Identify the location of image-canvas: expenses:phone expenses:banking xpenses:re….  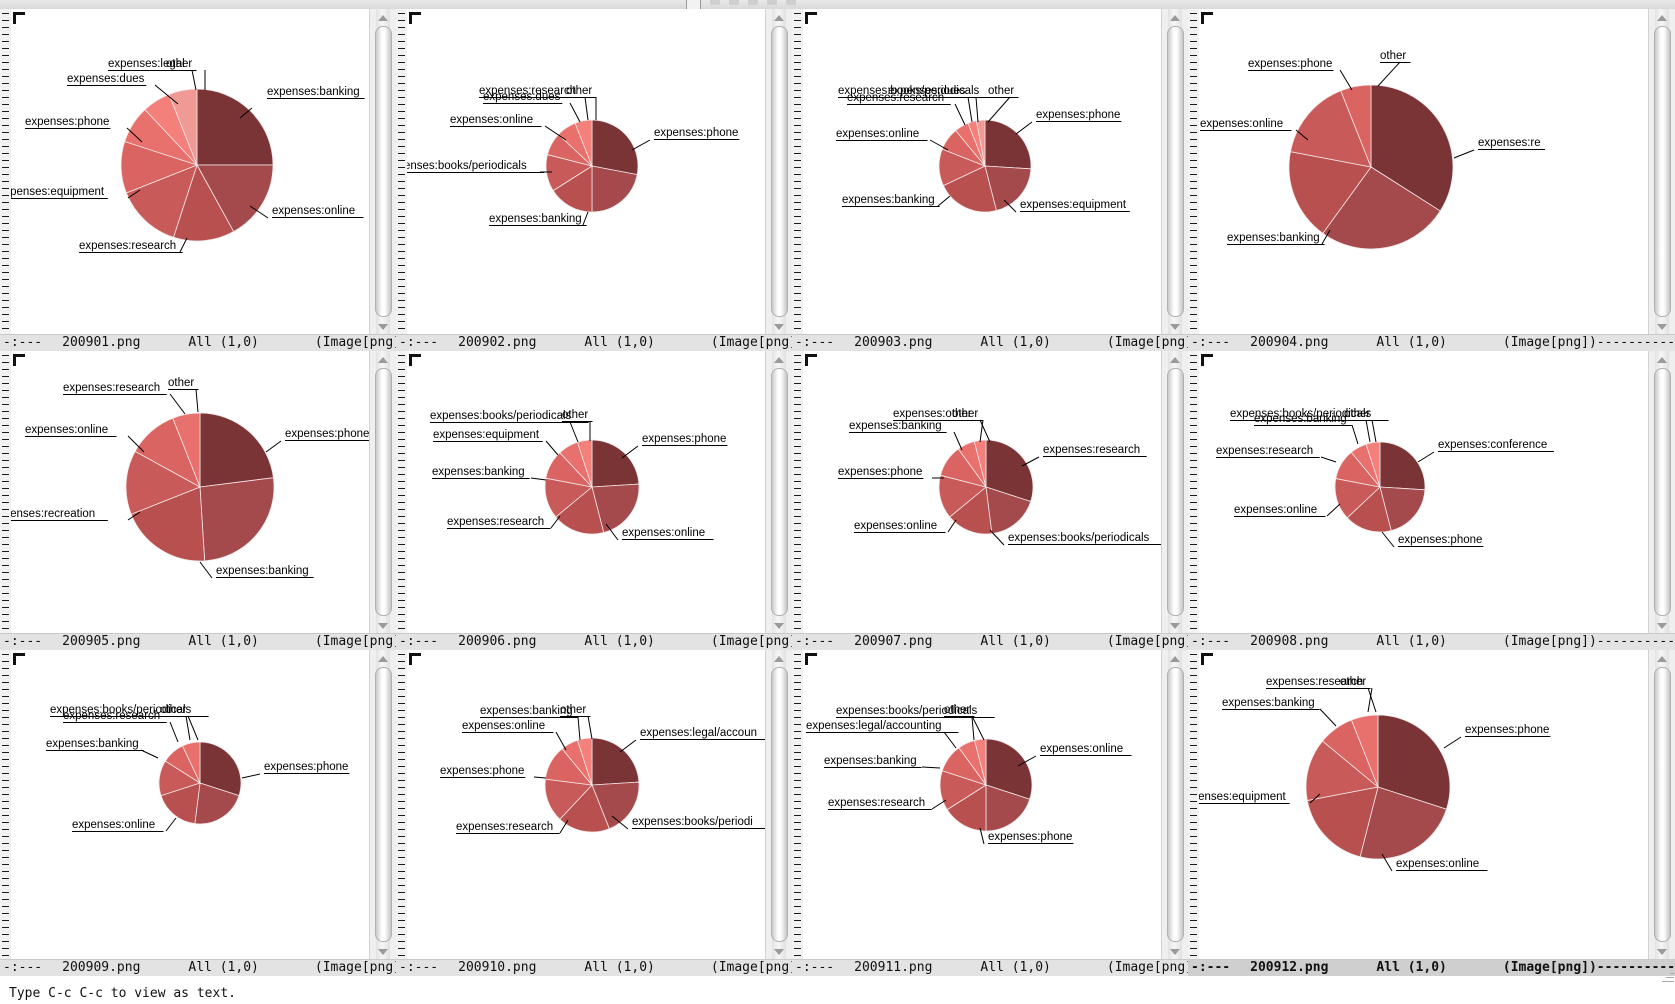
(190, 492).